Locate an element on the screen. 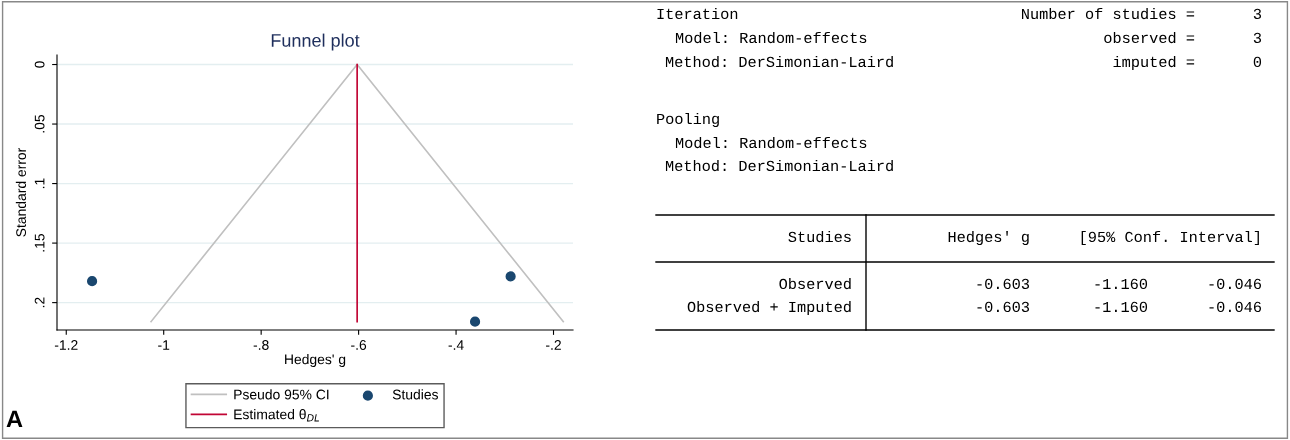 Image resolution: width=1290 pixels, height=440 pixels. y-axis-title: Standard error is located at coordinates (21, 192).